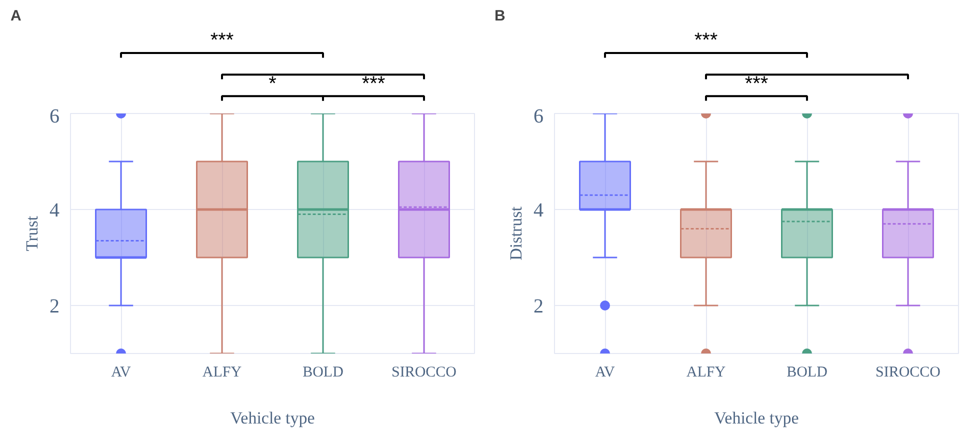 This screenshot has height=432, width=974. Describe the element at coordinates (32, 234) in the screenshot. I see `y-axis-title: Trust` at that location.